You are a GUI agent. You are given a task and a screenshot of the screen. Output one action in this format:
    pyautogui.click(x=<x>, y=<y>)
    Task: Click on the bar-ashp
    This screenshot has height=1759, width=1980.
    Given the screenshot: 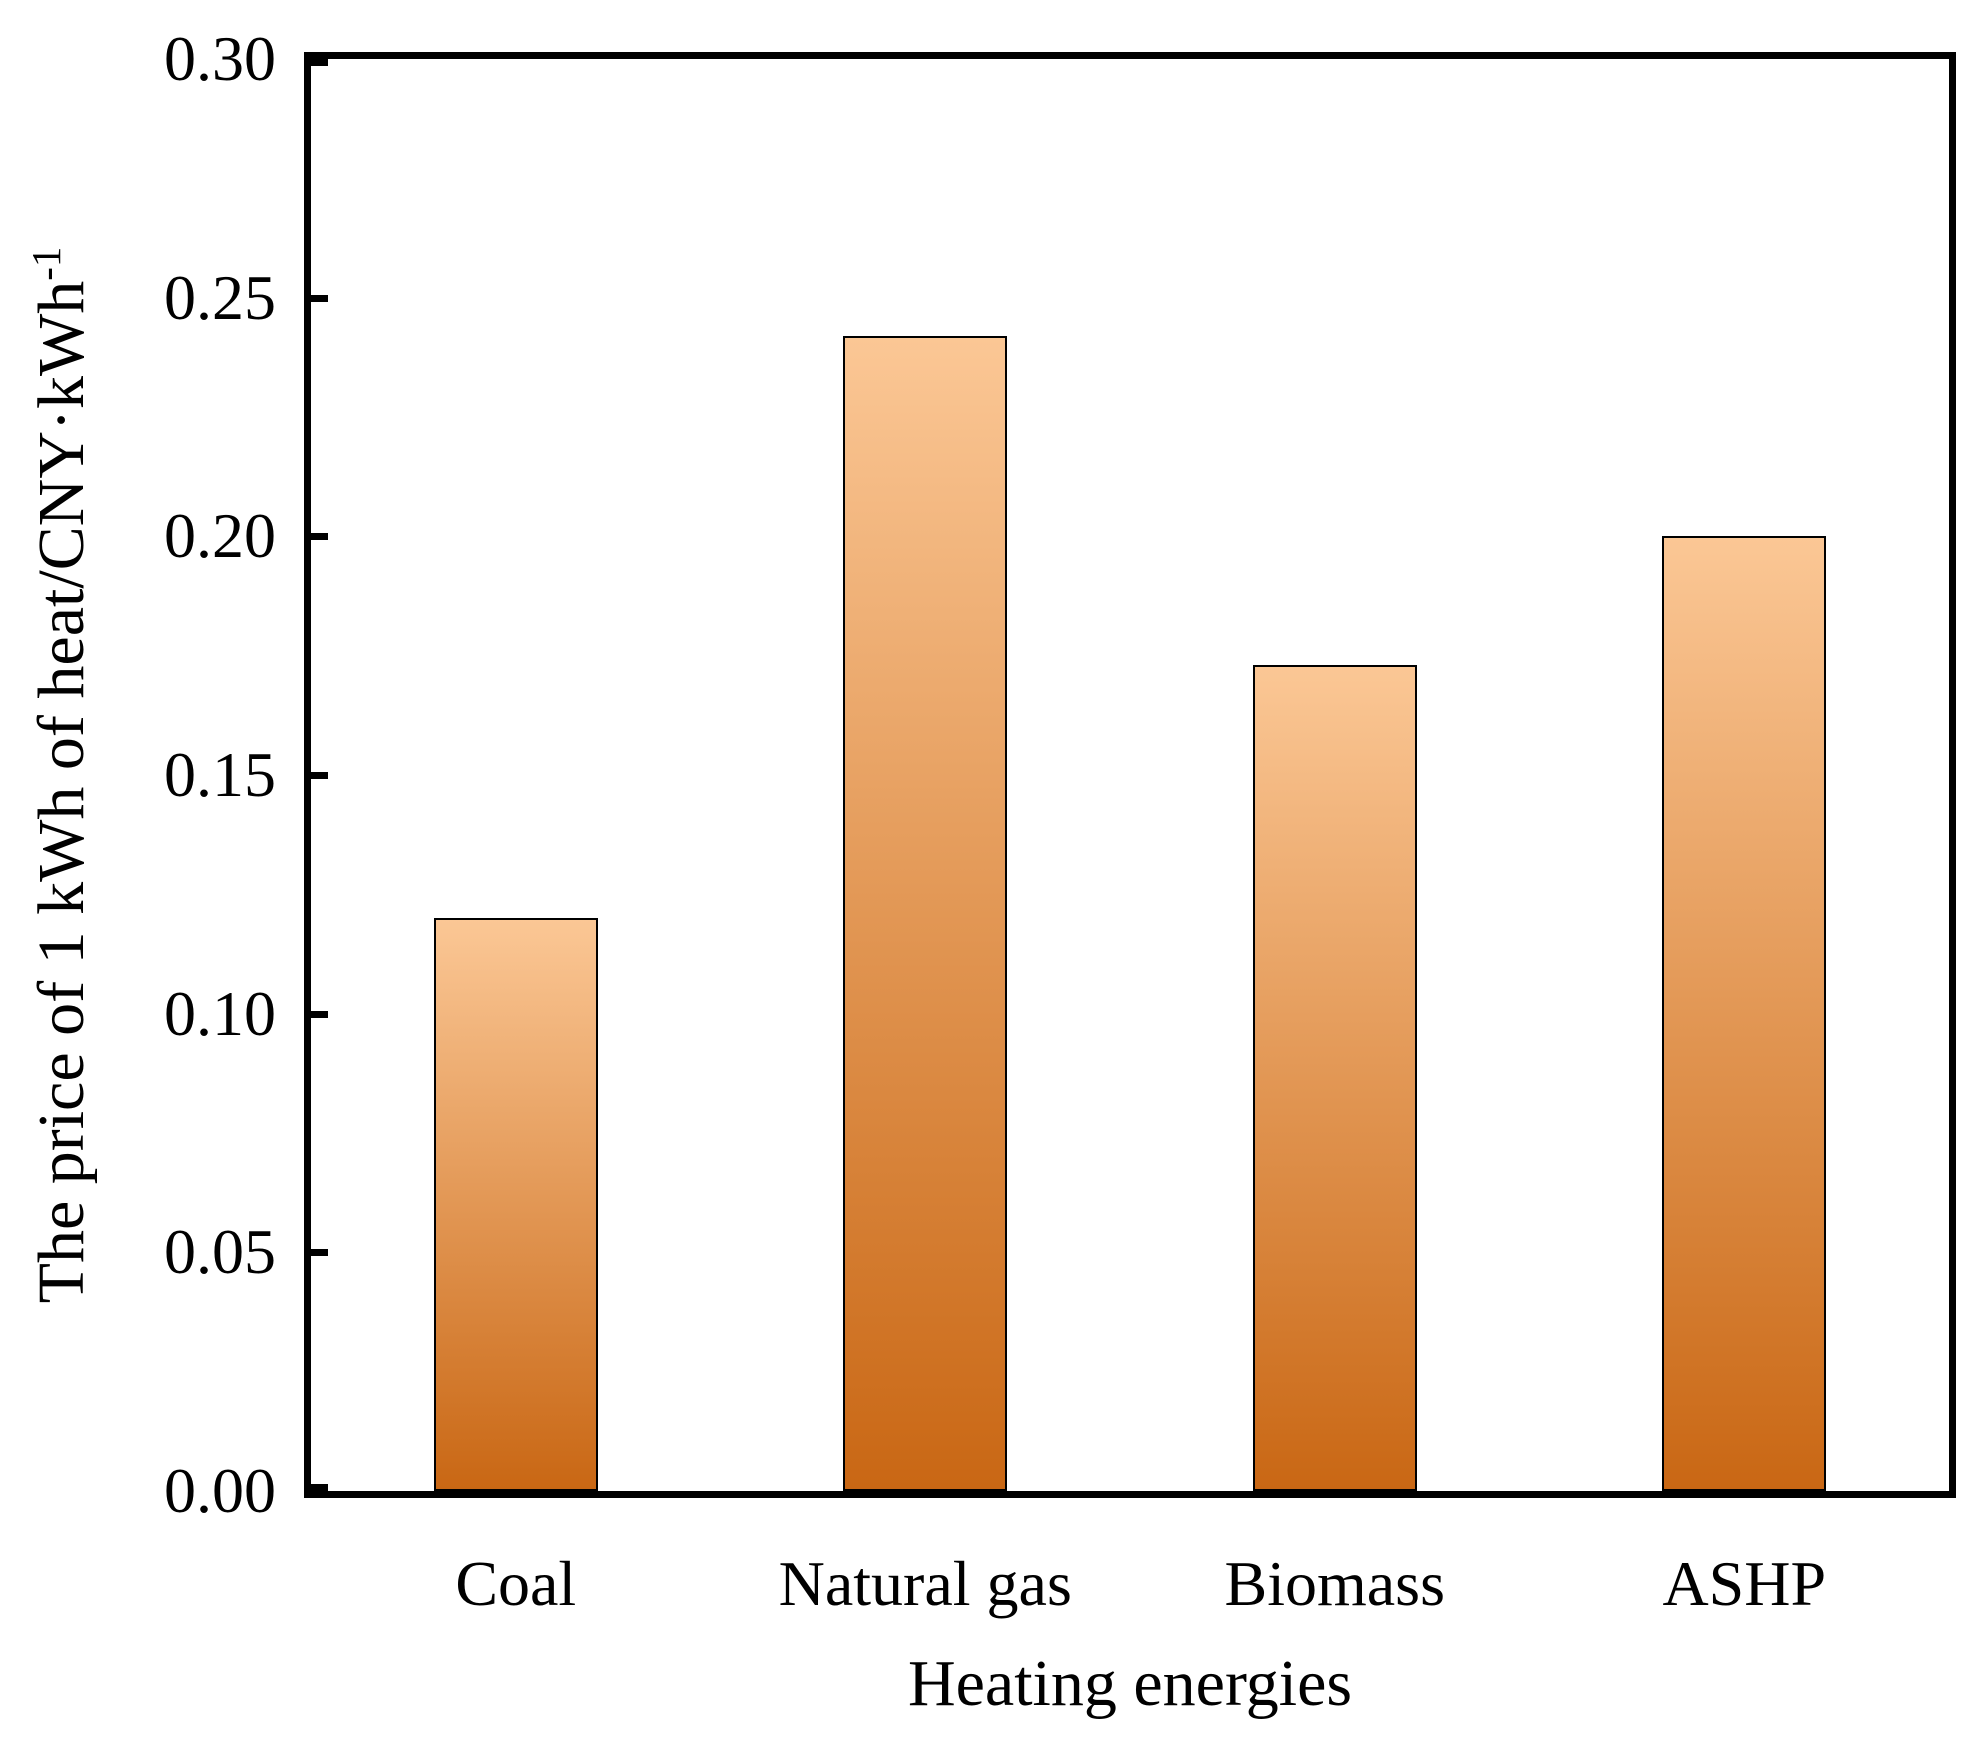 What is the action you would take?
    pyautogui.click(x=1744, y=1013)
    